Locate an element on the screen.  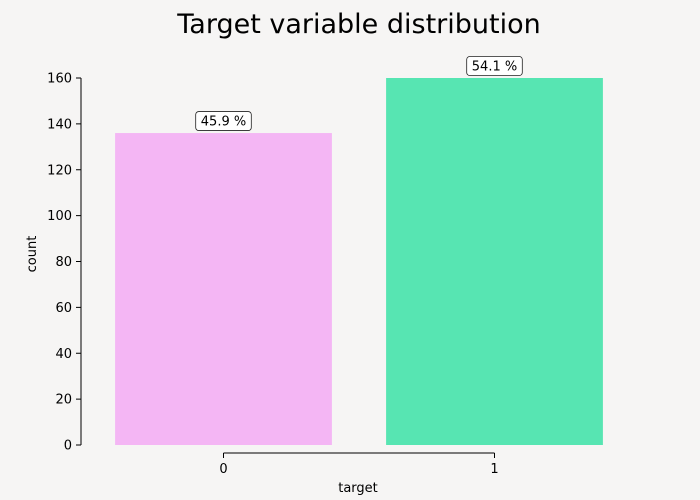
y-tick-label: 60 is located at coordinates (63, 308).